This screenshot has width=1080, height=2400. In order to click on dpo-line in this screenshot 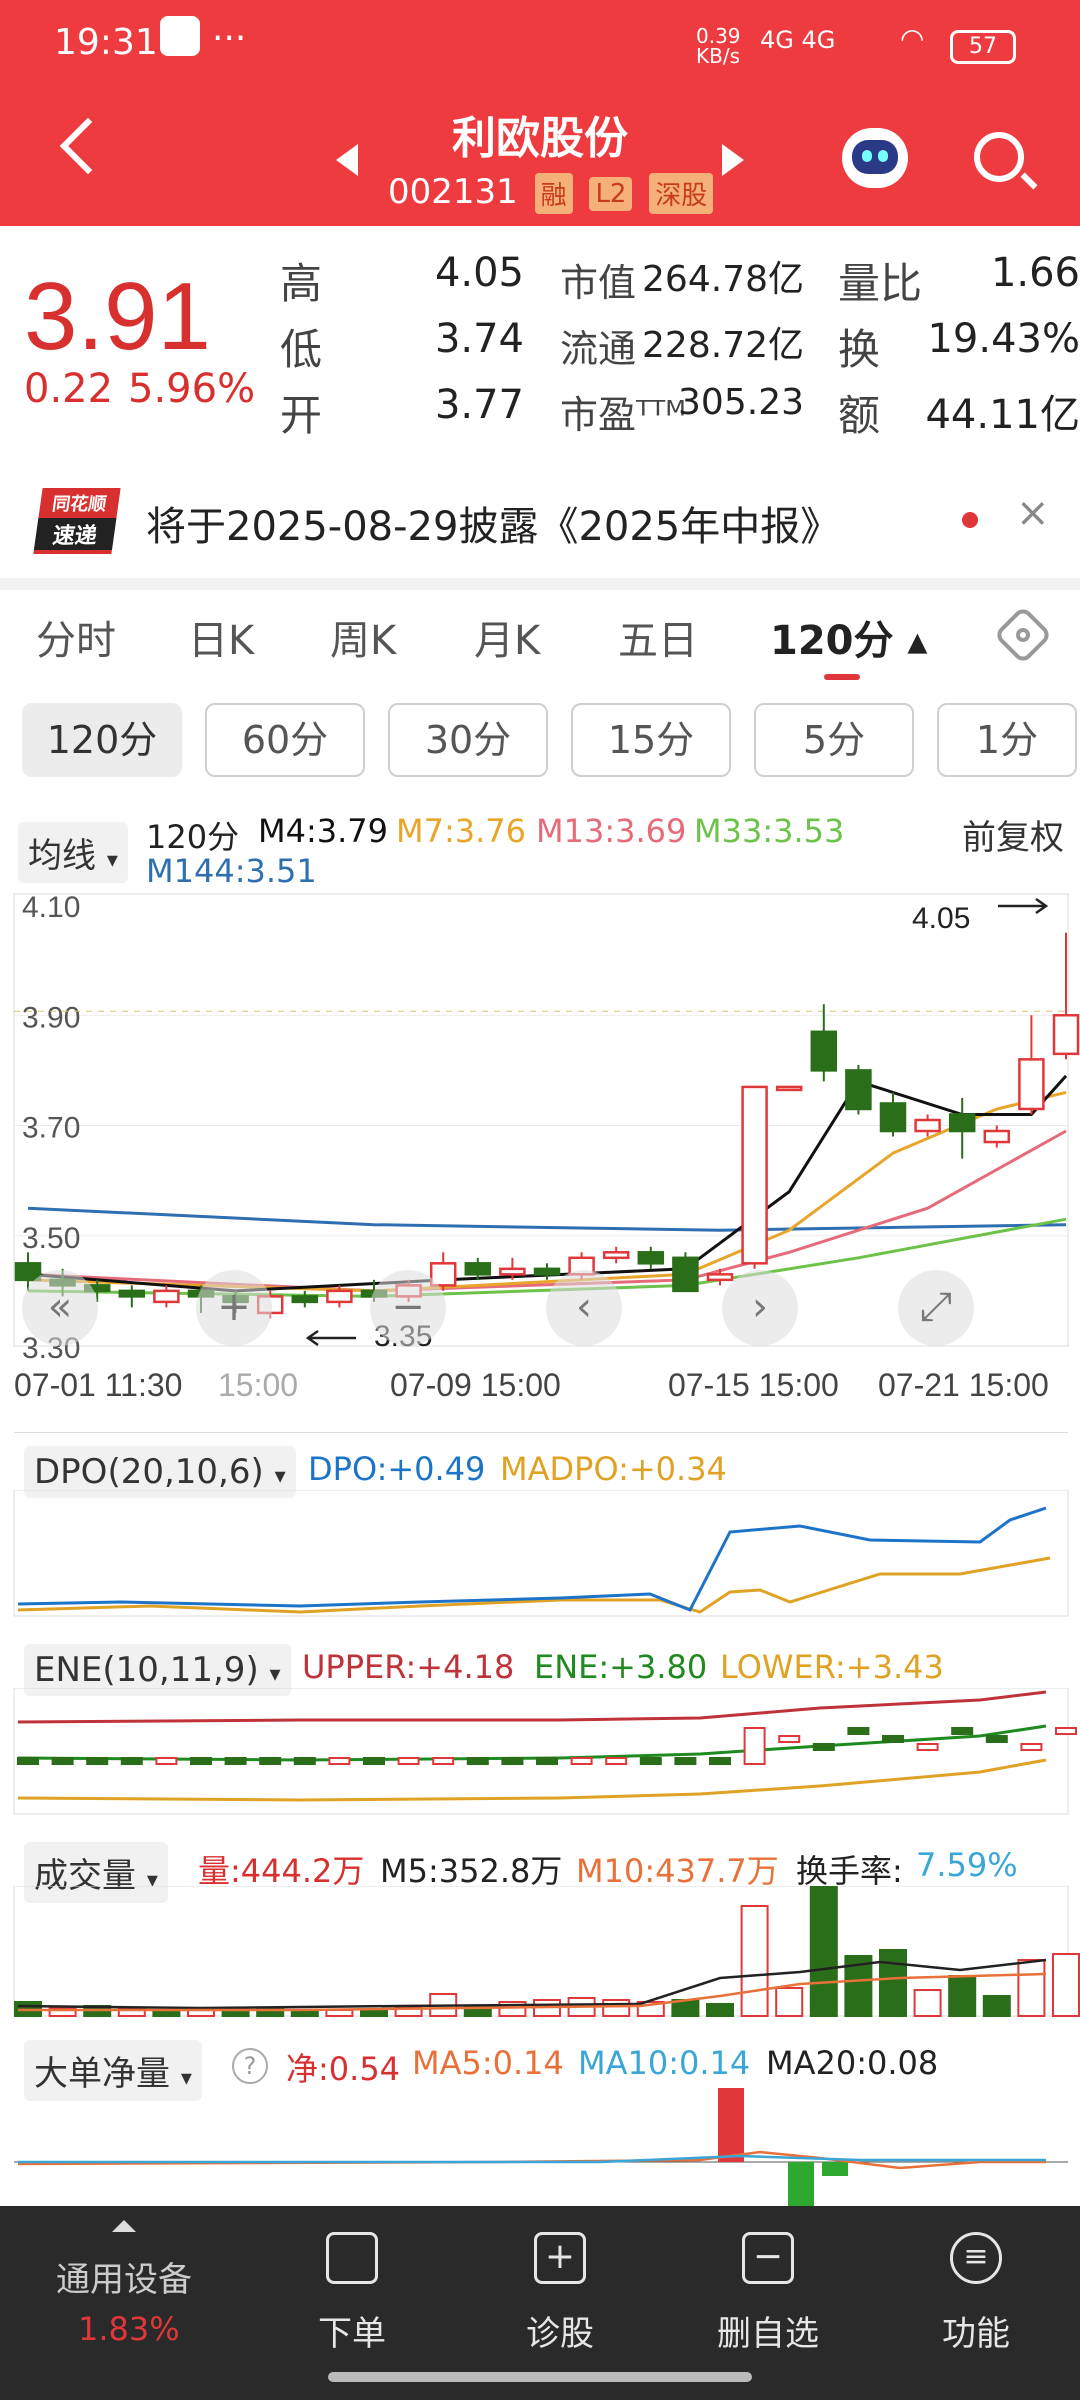, I will do `click(532, 1559)`.